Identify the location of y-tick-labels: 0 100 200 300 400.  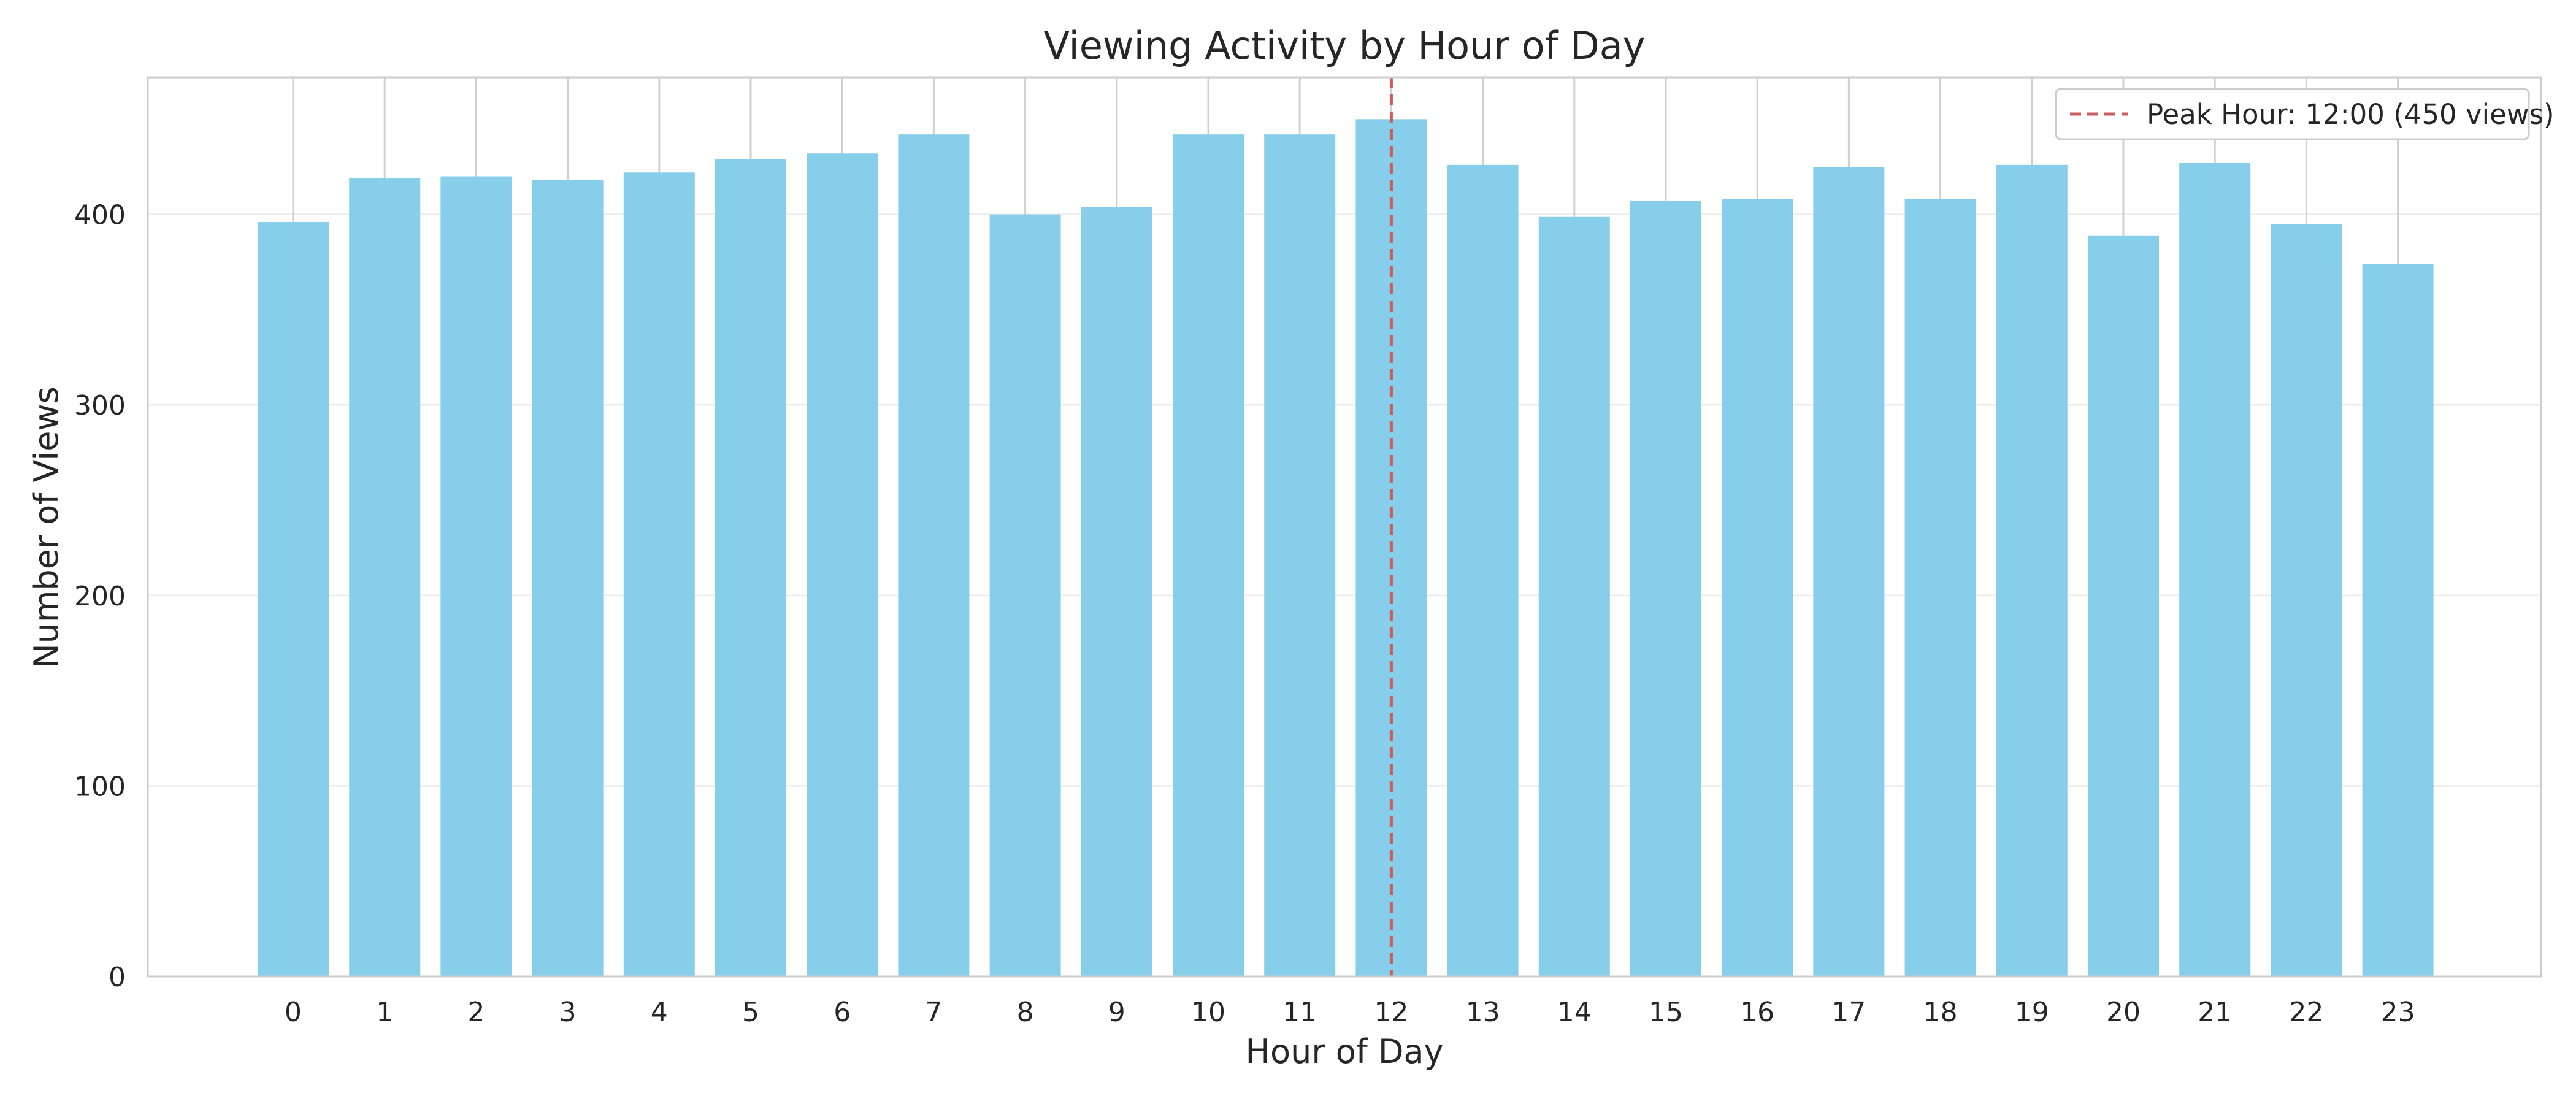
(100, 596).